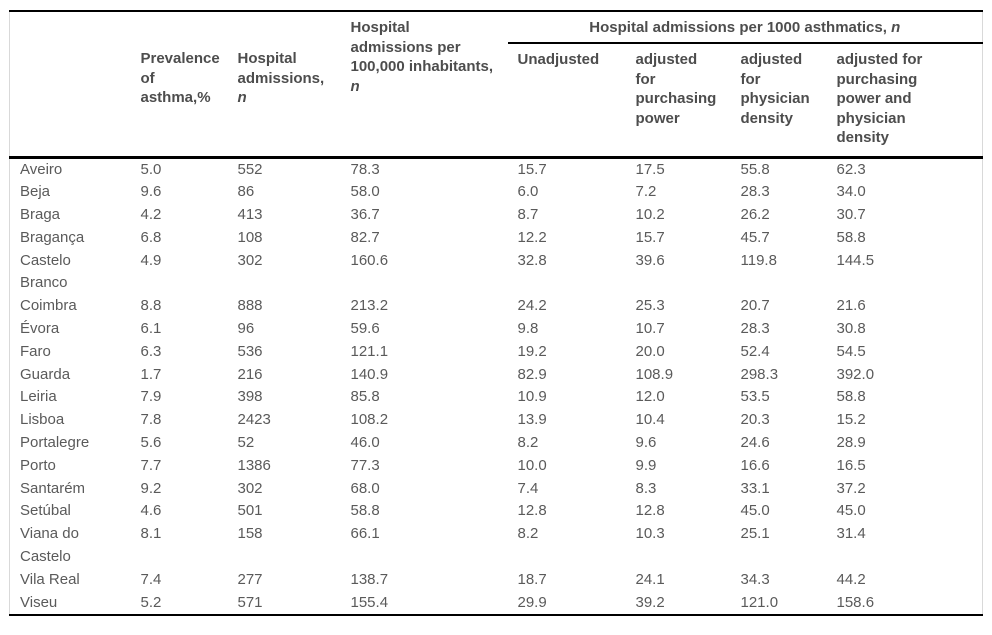 This screenshot has height=635, width=992. I want to click on header-prevalence: Prevalence of asthma,%, so click(179, 101).